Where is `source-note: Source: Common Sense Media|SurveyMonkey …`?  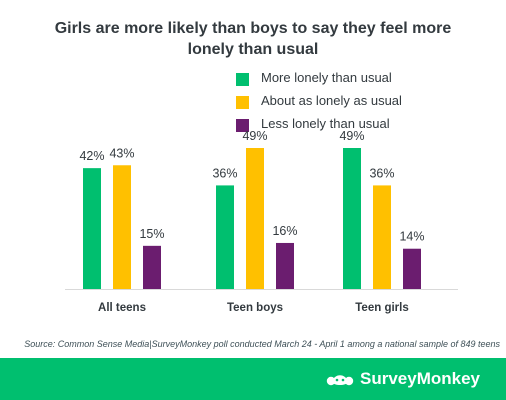
source-note: Source: Common Sense Media|SurveyMonkey … is located at coordinates (262, 344).